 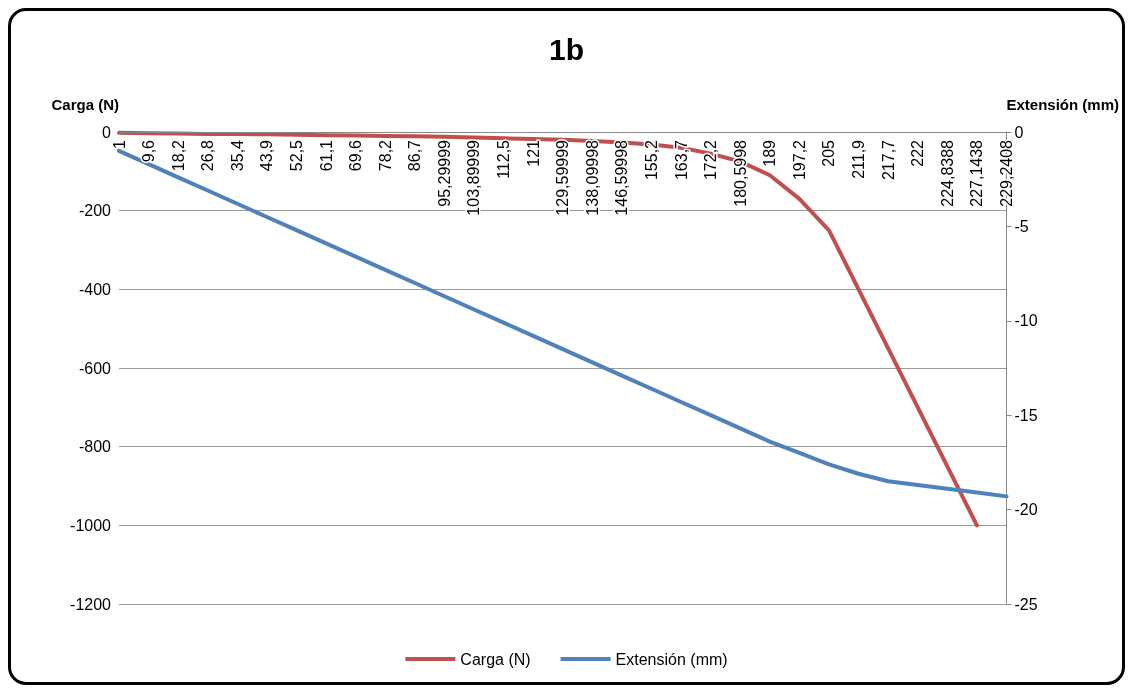 I want to click on y2-tick-label: -5, so click(x=1021, y=226).